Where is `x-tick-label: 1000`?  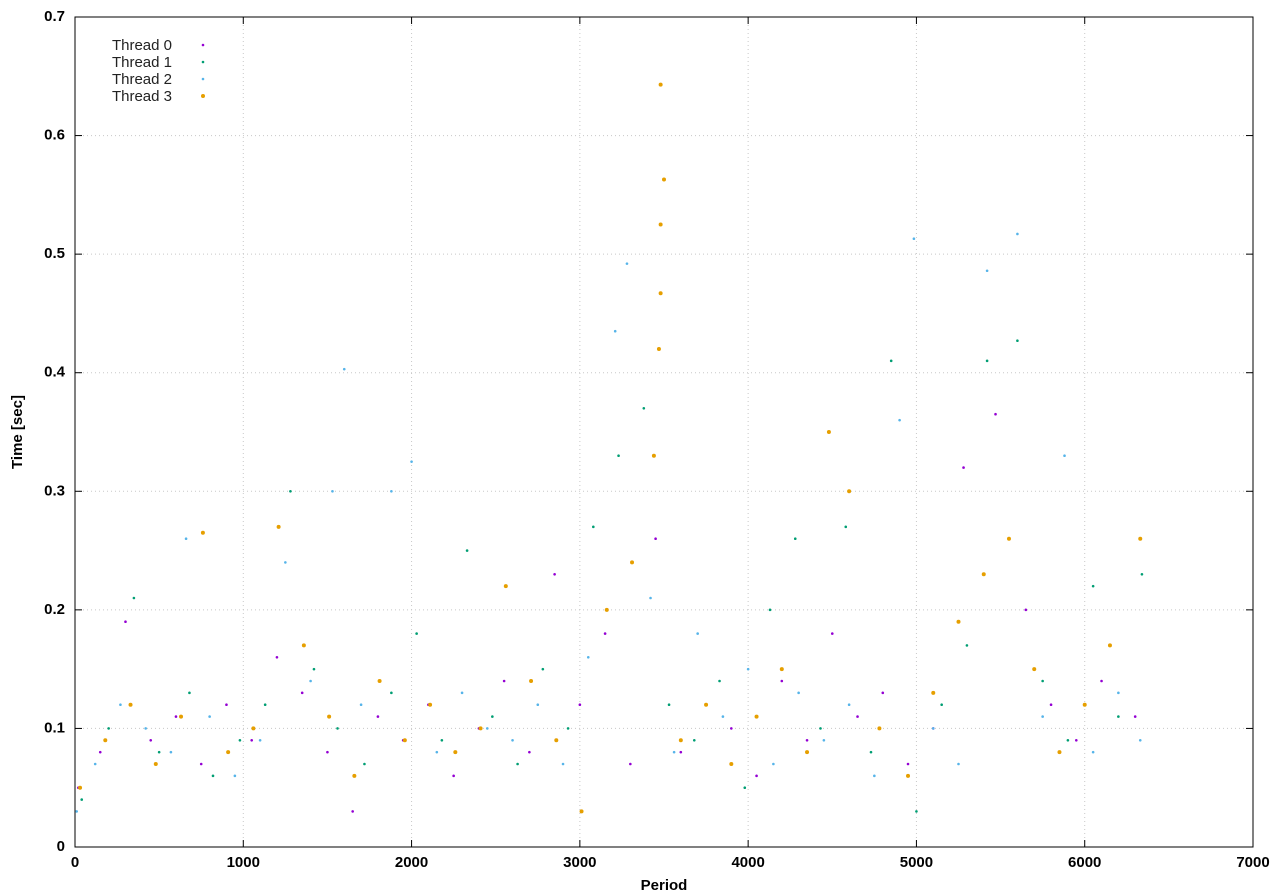 x-tick-label: 1000 is located at coordinates (243, 862).